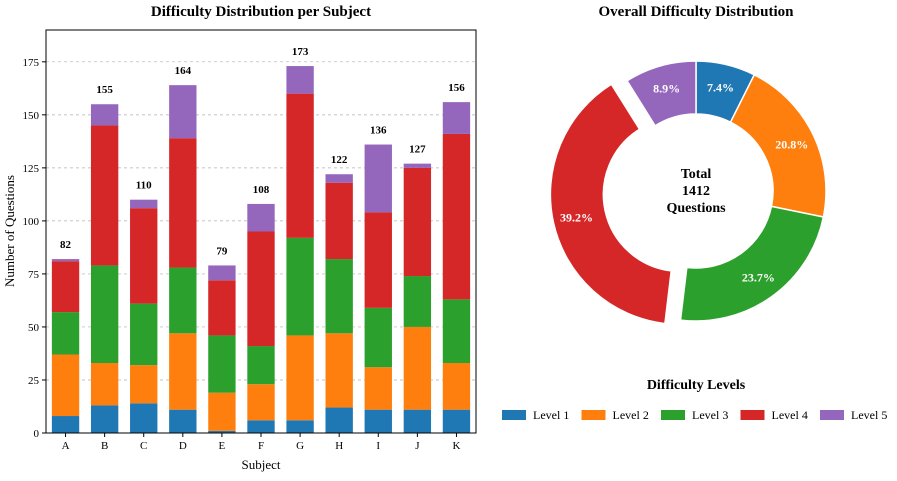 The height and width of the screenshot is (481, 897). What do you see at coordinates (34, 328) in the screenshot?
I see `bar-y-tick-label: 50` at bounding box center [34, 328].